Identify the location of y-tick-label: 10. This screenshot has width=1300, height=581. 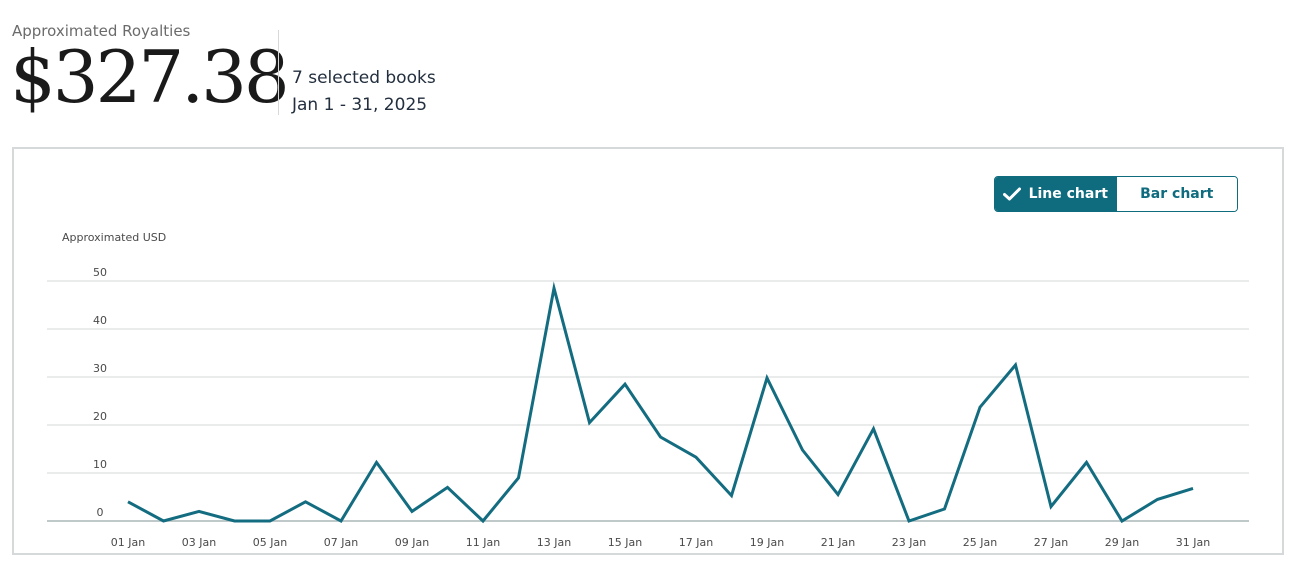
(100, 464).